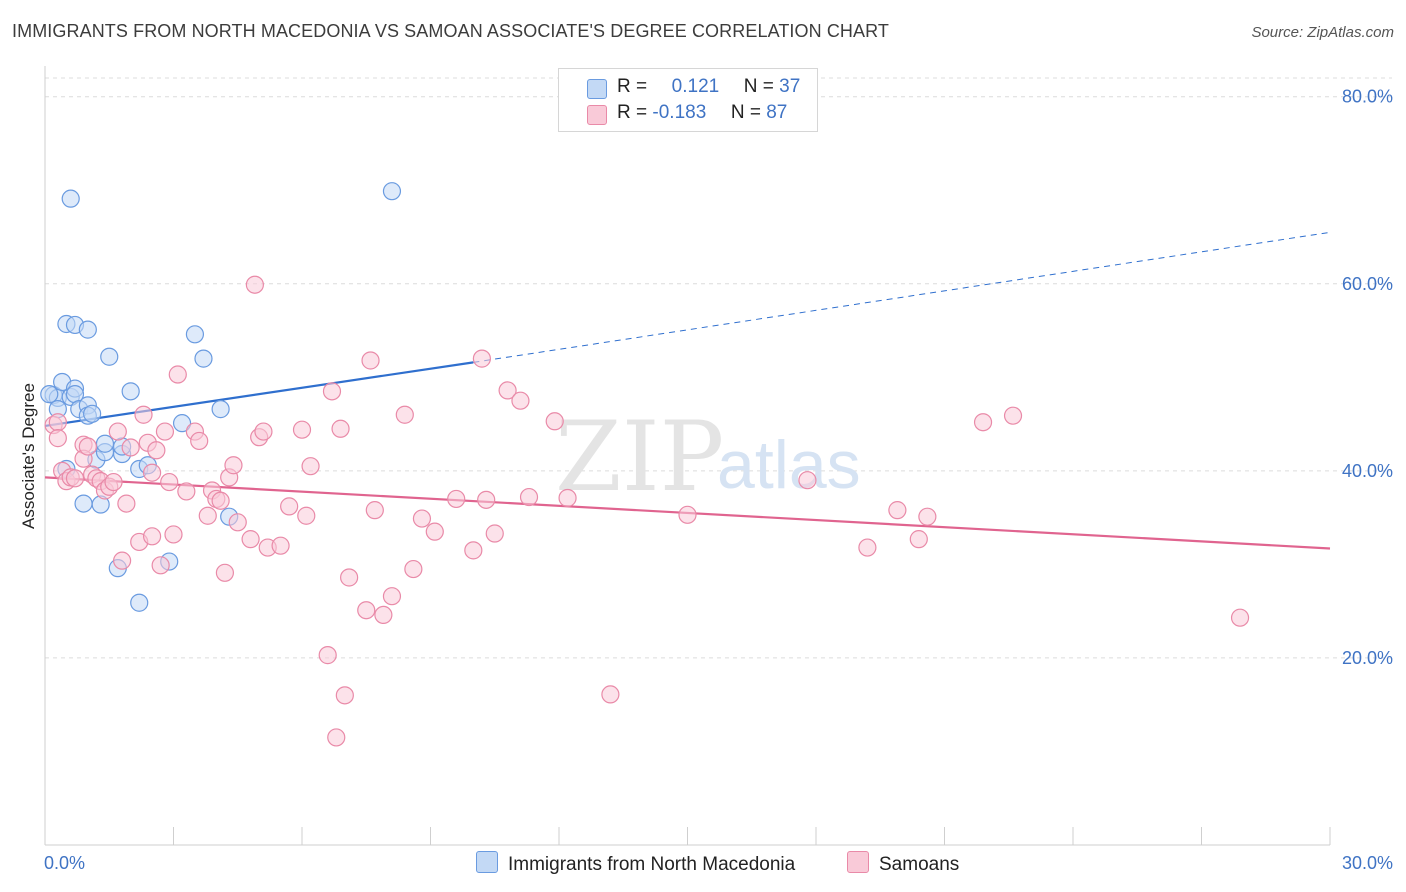 The image size is (1406, 892). I want to click on bottom-legend-swatch-samoans, so click(858, 862).